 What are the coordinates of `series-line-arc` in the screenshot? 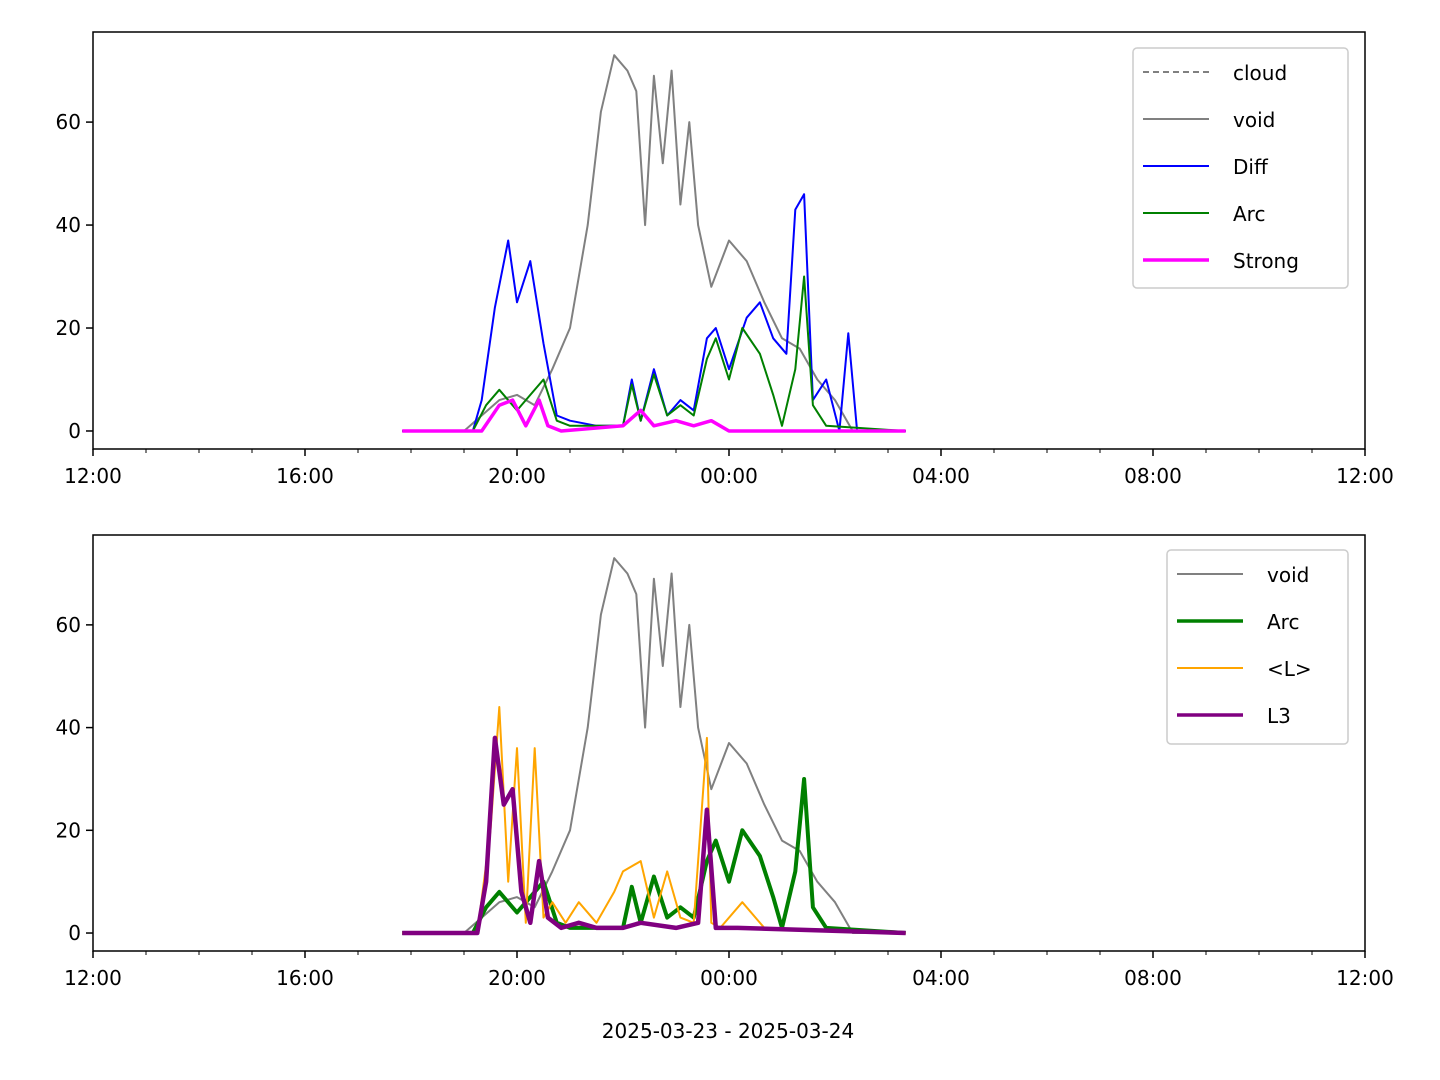 It's located at (654, 353).